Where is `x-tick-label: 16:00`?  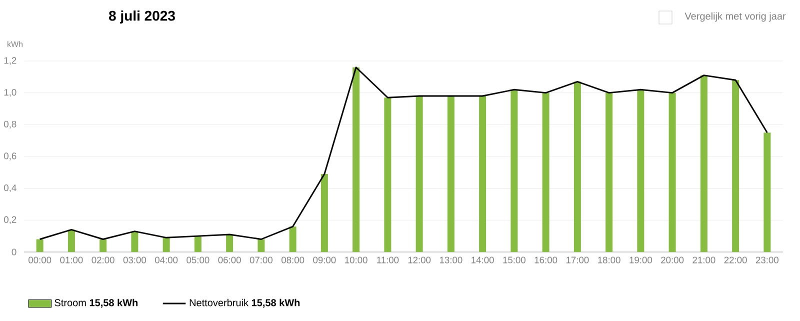
x-tick-label: 16:00 is located at coordinates (546, 260).